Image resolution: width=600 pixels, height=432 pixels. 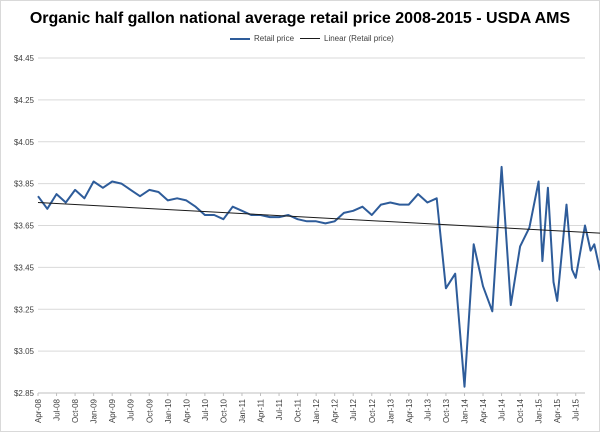 I want to click on legend-swatch-linear-trend, so click(x=310, y=38).